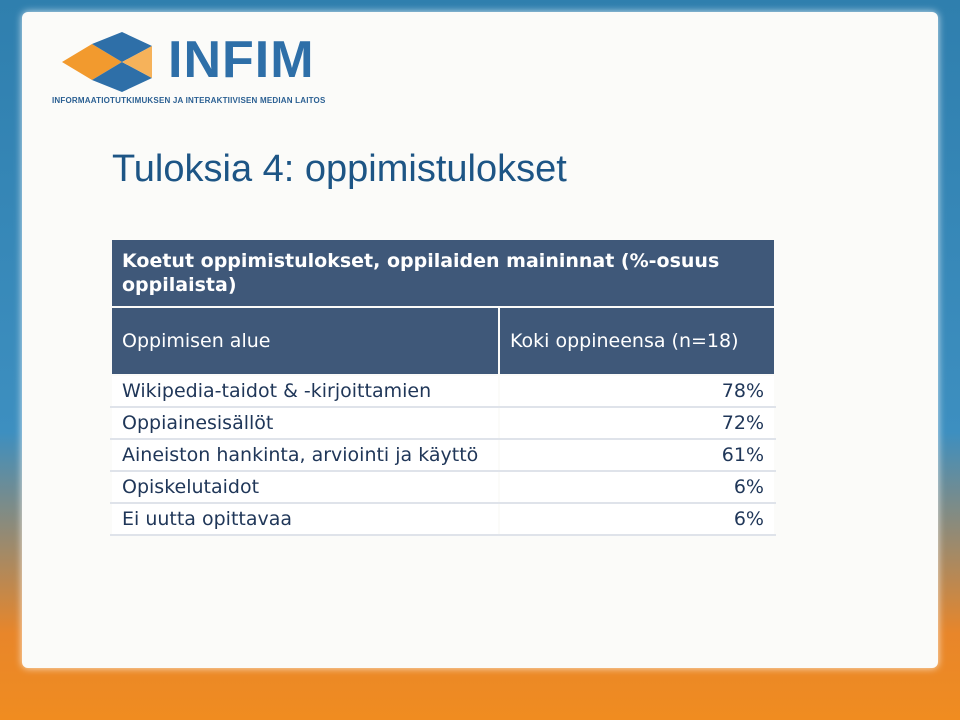 This screenshot has width=960, height=720. What do you see at coordinates (637, 423) in the screenshot?
I see `percent-cell: 72%` at bounding box center [637, 423].